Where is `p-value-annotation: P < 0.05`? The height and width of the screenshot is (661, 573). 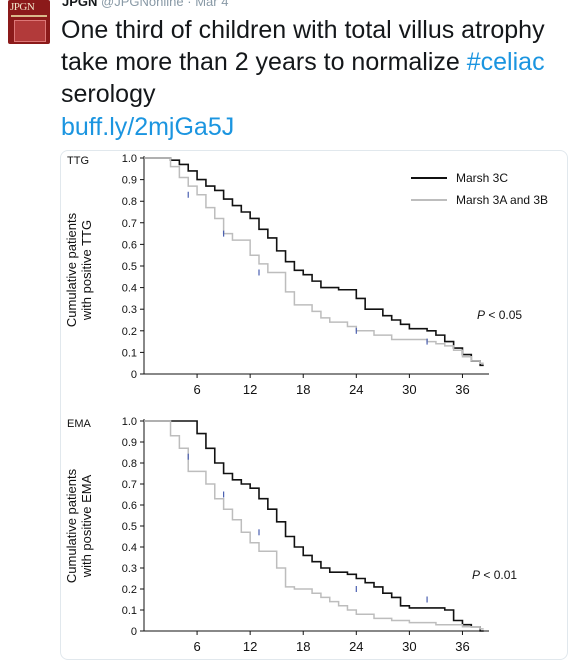 p-value-annotation: P < 0.05 is located at coordinates (499, 315).